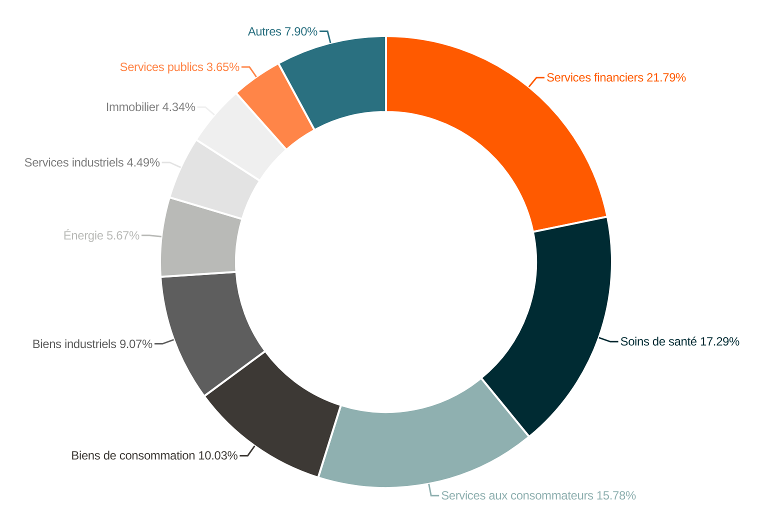 This screenshot has height=510, width=757. Describe the element at coordinates (538, 495) in the screenshot. I see `slice-label: Services aux consommateurs 15.78%` at that location.